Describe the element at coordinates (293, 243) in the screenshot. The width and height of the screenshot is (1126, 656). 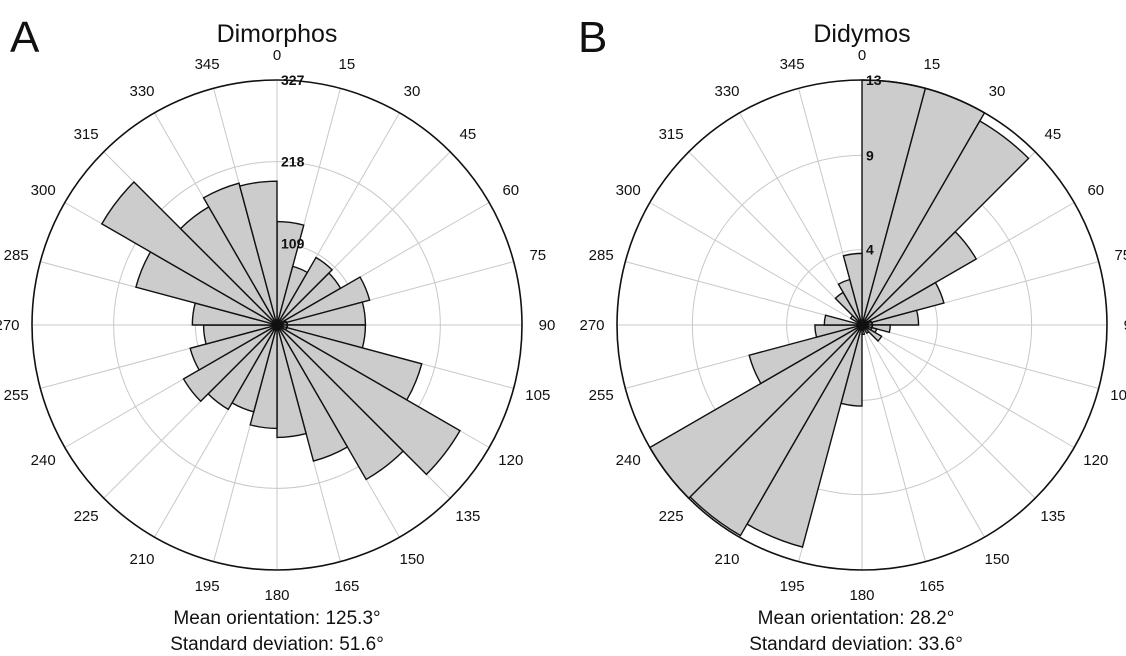
I see `radial-tick-label: 109` at that location.